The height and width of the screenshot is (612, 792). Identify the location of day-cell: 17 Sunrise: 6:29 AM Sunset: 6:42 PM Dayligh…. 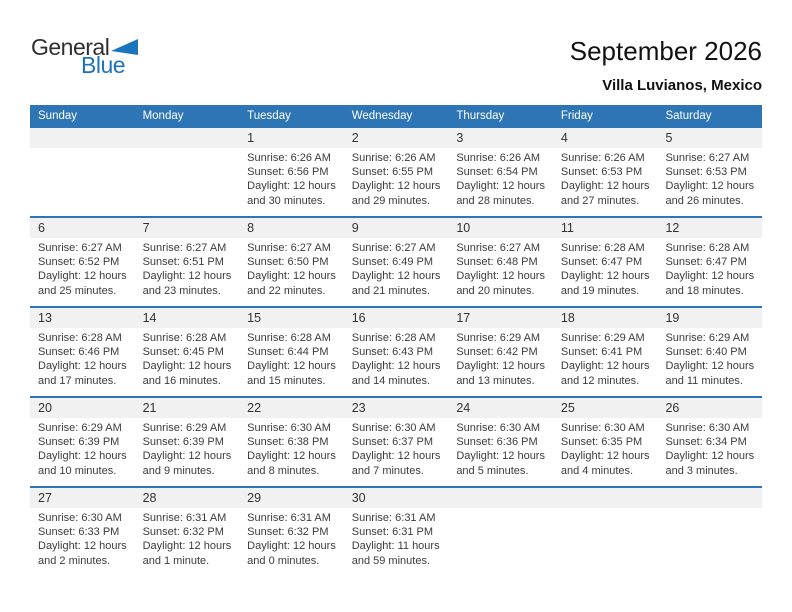
(500, 352).